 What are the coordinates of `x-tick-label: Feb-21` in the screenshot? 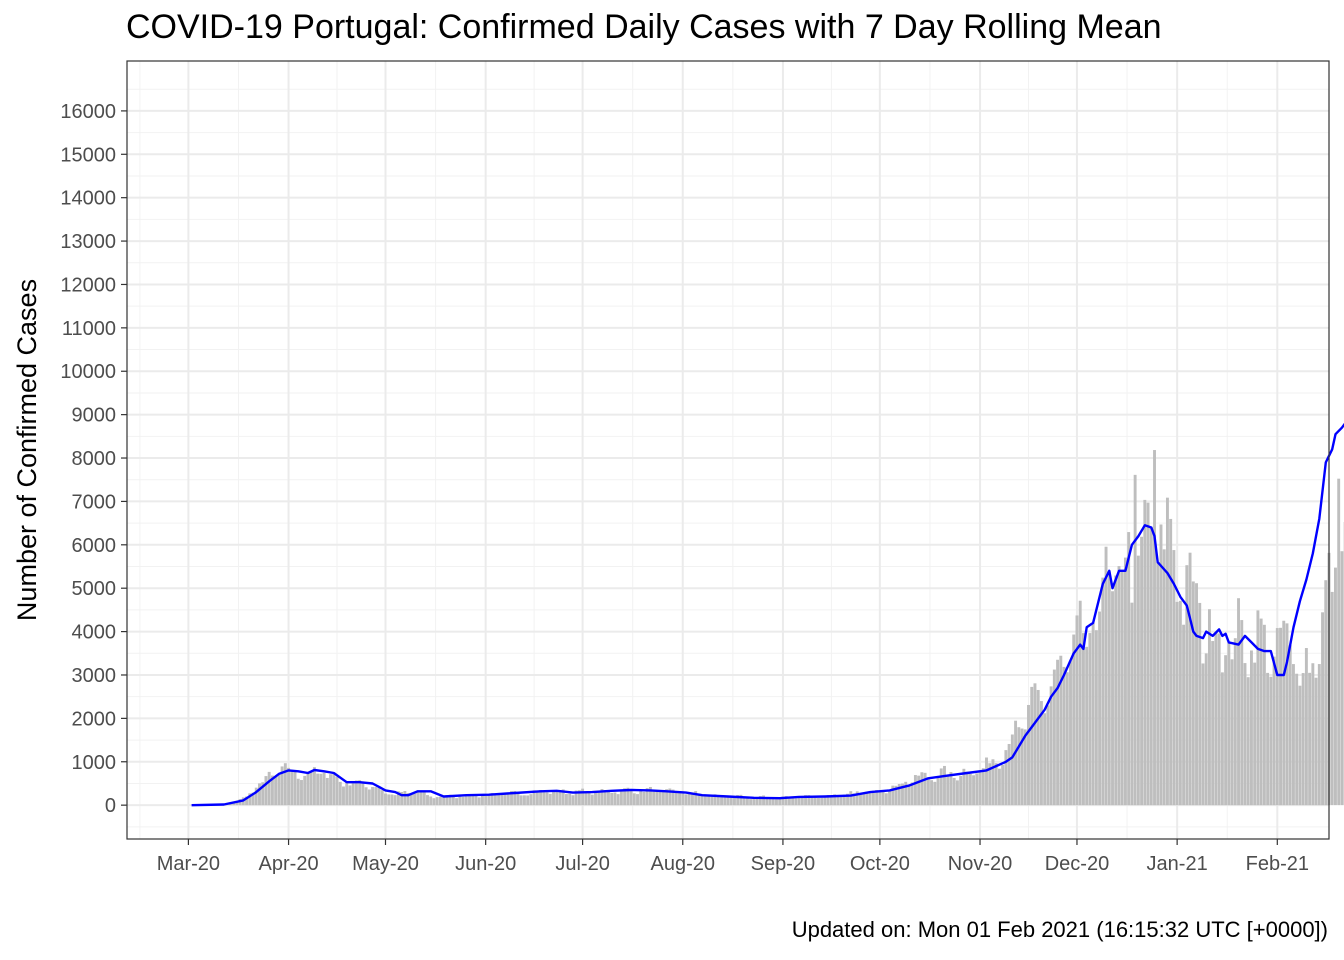 It's located at (1277, 864).